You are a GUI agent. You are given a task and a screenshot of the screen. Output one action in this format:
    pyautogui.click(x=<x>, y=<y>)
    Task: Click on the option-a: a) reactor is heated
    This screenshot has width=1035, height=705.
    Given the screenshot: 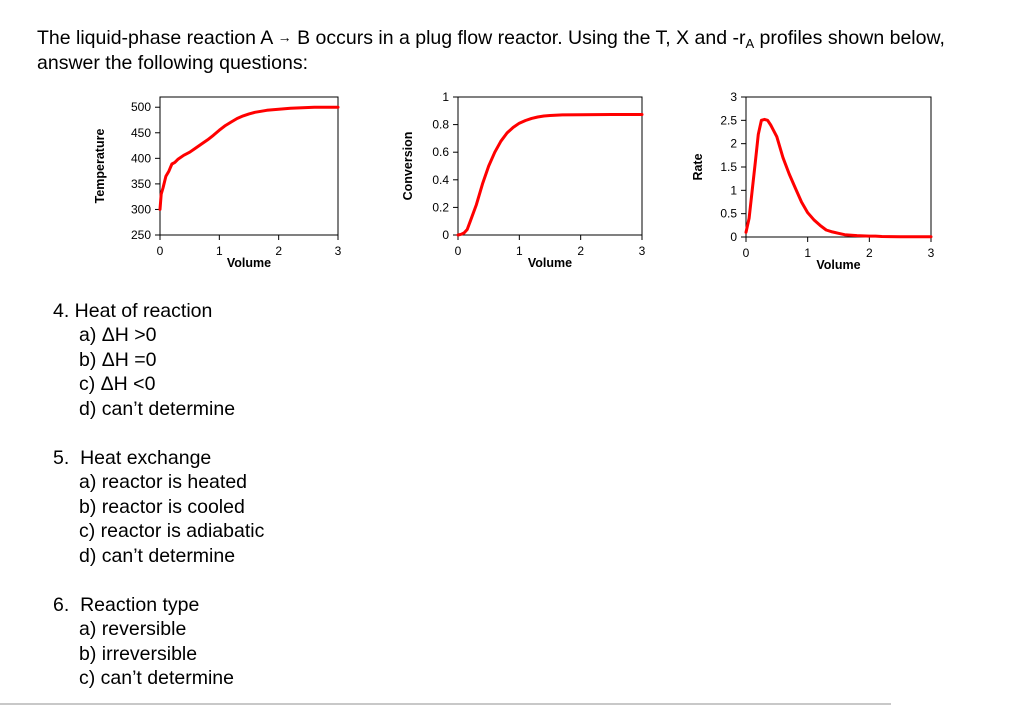 What is the action you would take?
    pyautogui.click(x=163, y=482)
    